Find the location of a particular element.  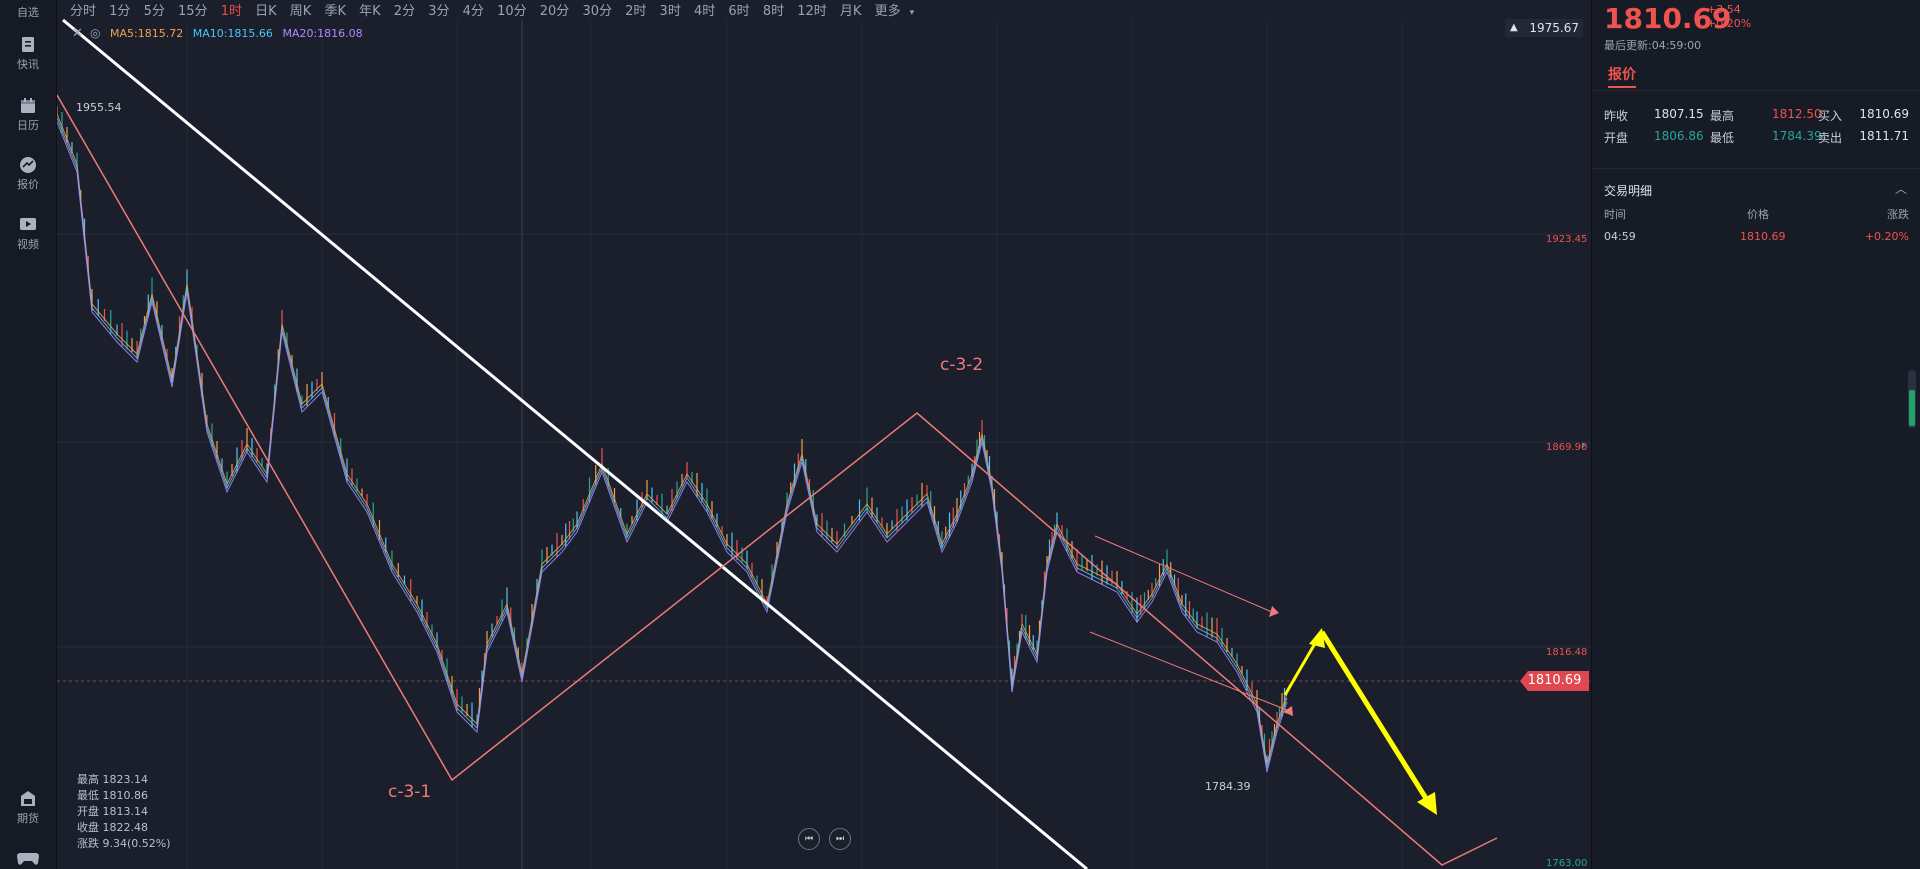

price-axis-label: 1763.00 is located at coordinates (1567, 863).